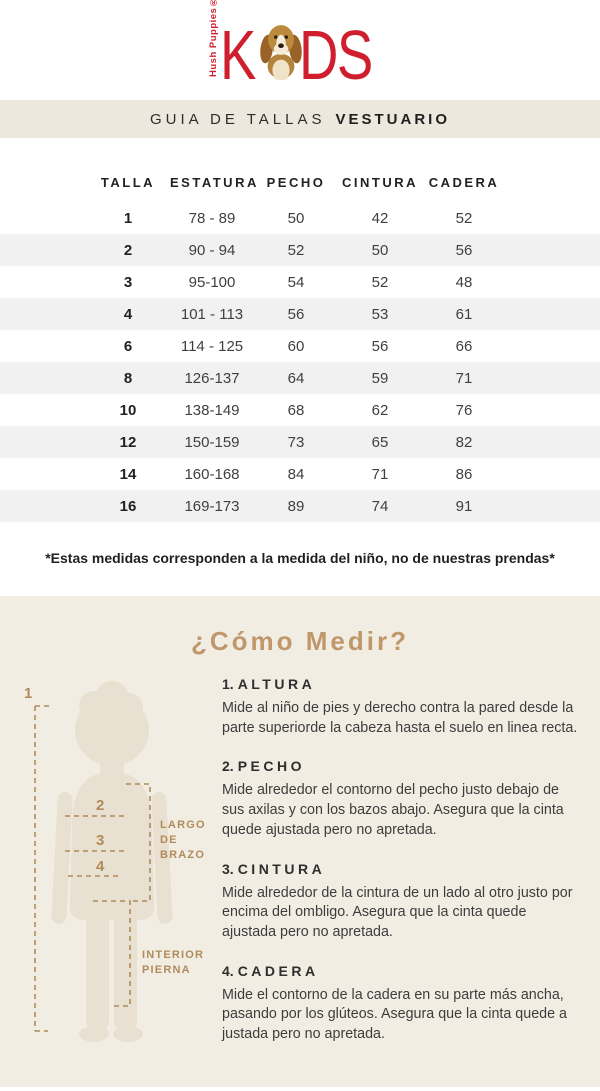 The image size is (600, 1091). Describe the element at coordinates (92, 868) in the screenshot. I see `measurement-lines` at that location.